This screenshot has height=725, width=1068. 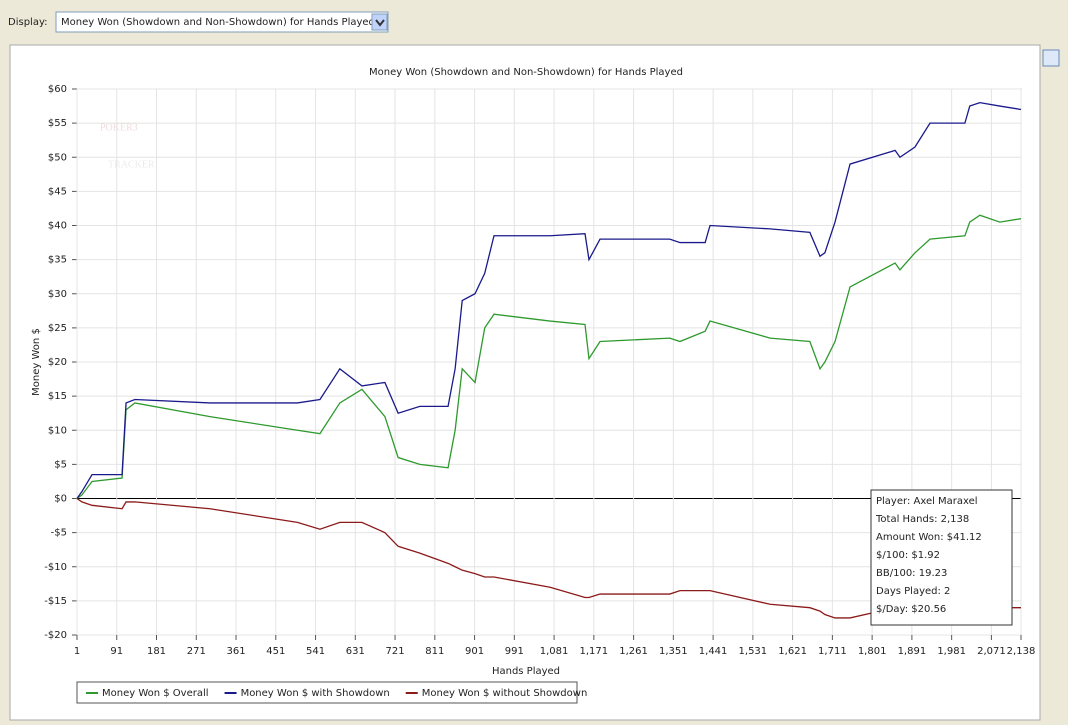 What do you see at coordinates (131, 164) in the screenshot?
I see `watermark: TRACKER` at bounding box center [131, 164].